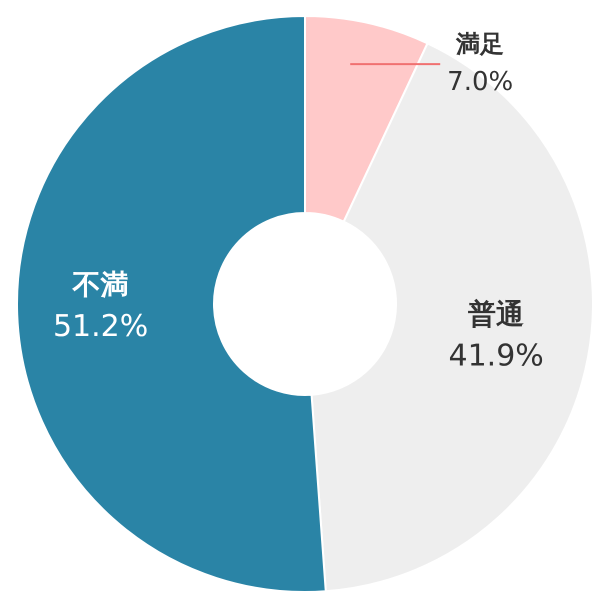 The height and width of the screenshot is (600, 600). I want to click on data-label: 51.2%, so click(100, 326).